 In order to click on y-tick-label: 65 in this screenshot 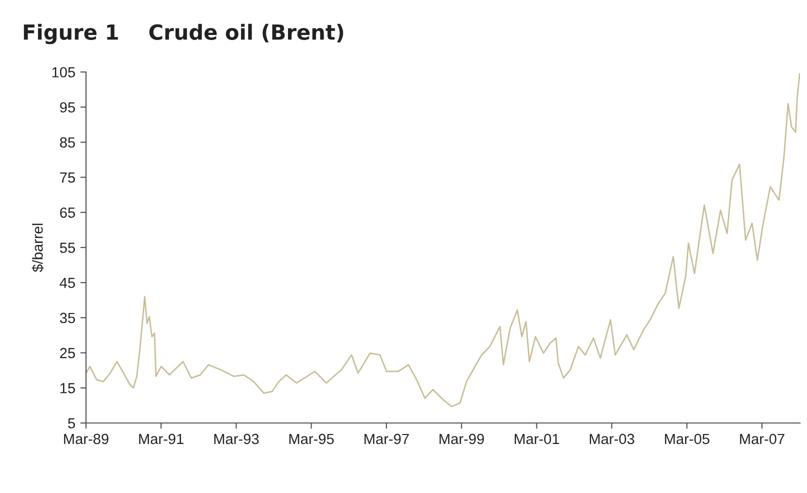, I will do `click(67, 213)`.